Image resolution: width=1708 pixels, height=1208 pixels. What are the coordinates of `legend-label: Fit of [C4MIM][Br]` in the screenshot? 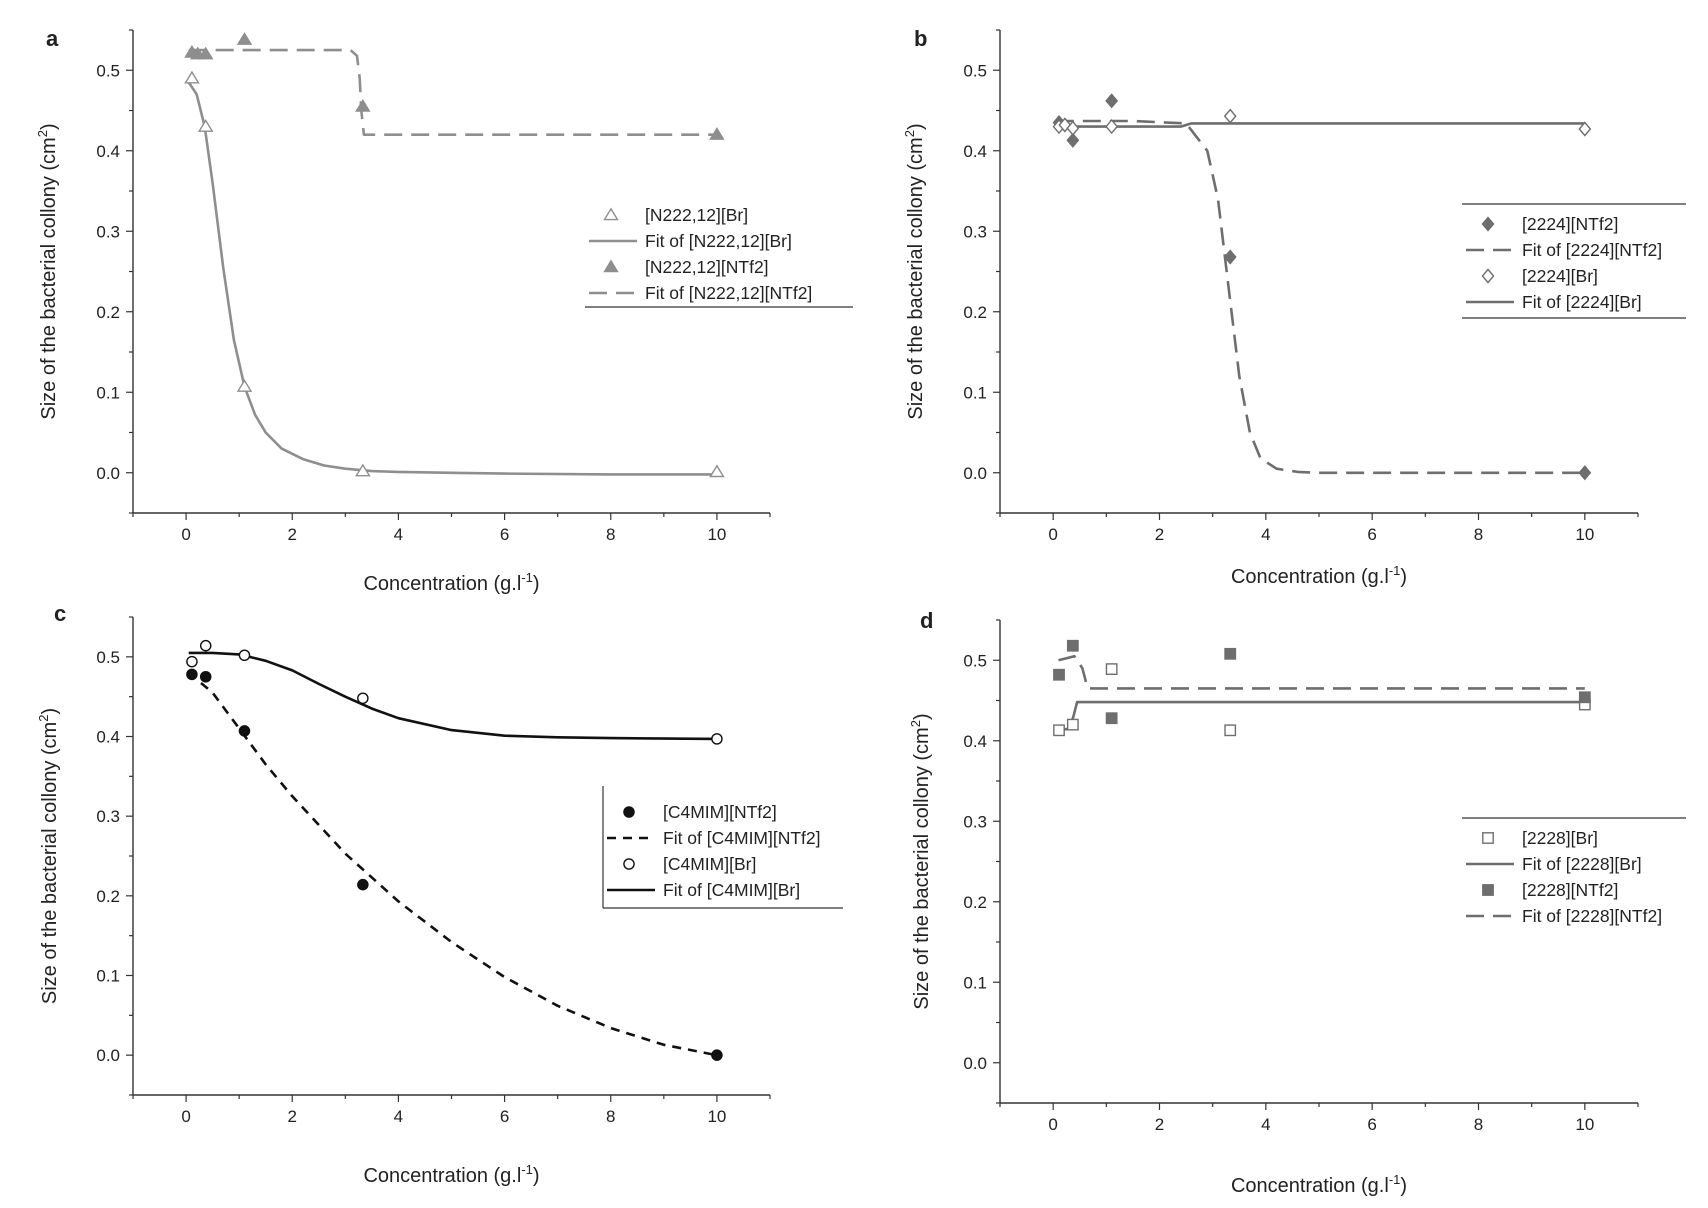 It's located at (731, 890).